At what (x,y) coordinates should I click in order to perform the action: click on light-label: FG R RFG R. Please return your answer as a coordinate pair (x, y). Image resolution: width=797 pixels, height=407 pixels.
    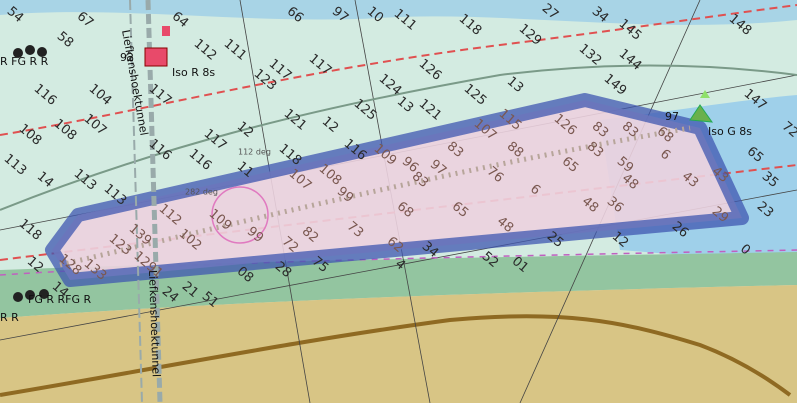
    Looking at the image, I should click on (59, 299).